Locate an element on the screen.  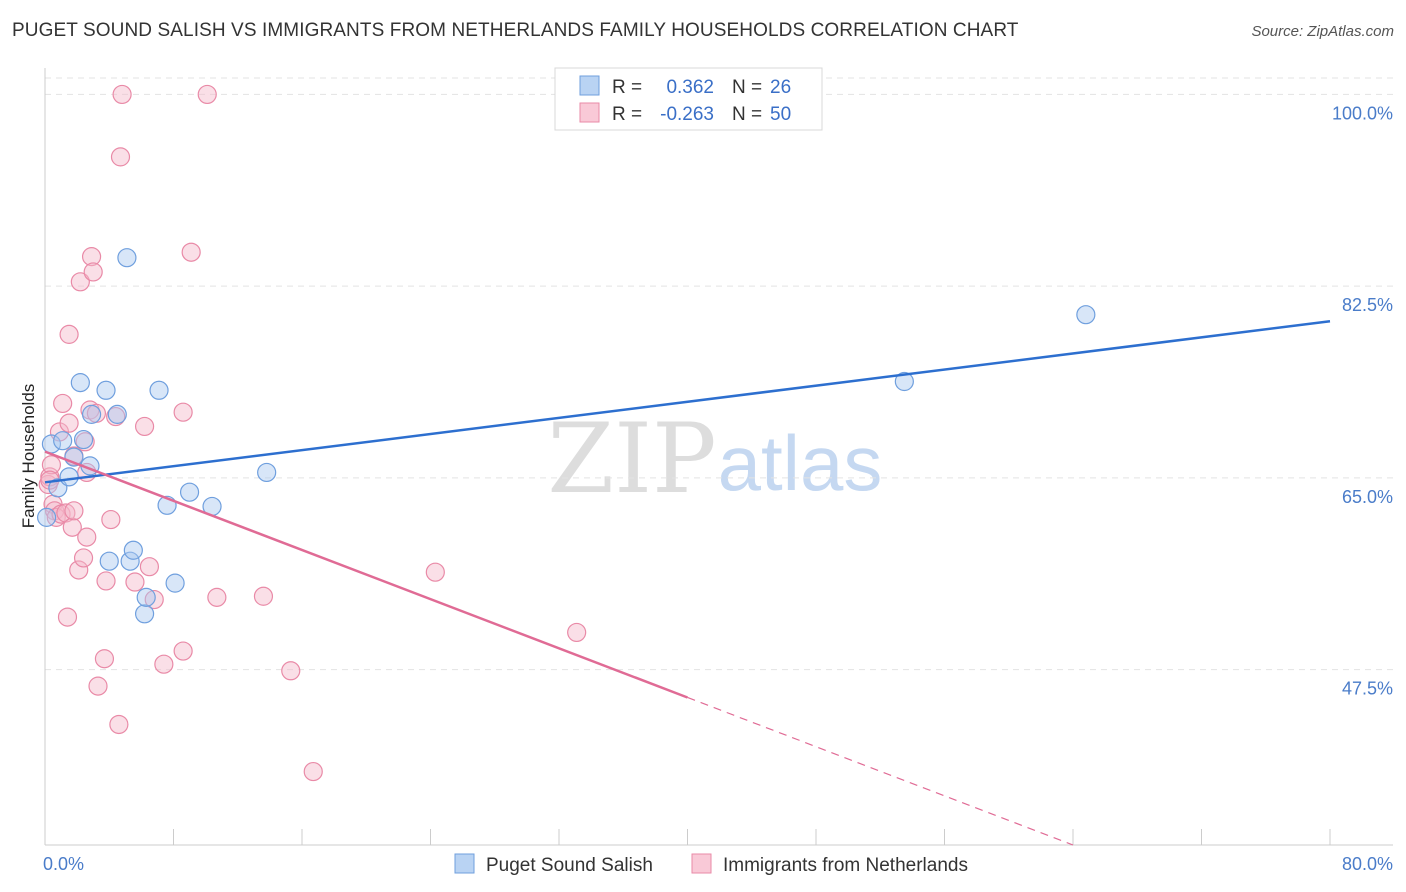
y-tick-label: 47.5% is located at coordinates (1367, 689).